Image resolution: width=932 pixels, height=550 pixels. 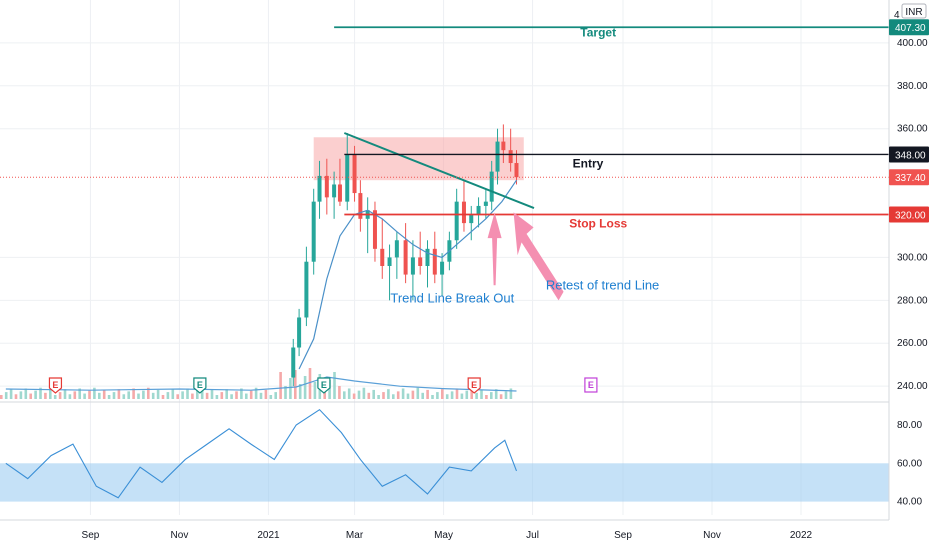 I want to click on earnings-badge-shape, so click(x=324, y=385).